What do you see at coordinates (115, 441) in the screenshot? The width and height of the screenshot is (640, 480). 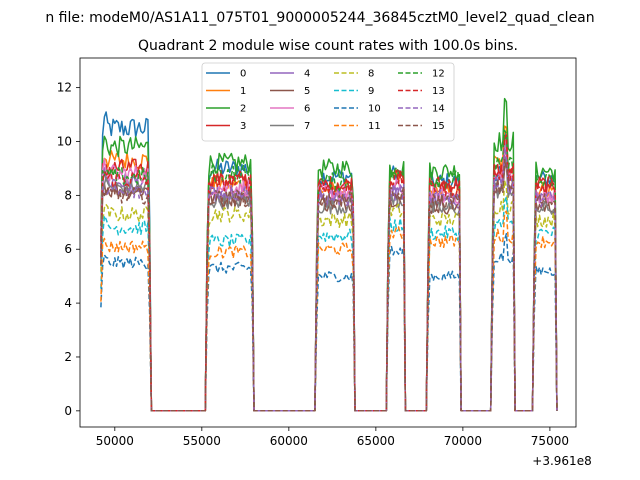 I see `x-tick-label: 50000` at bounding box center [115, 441].